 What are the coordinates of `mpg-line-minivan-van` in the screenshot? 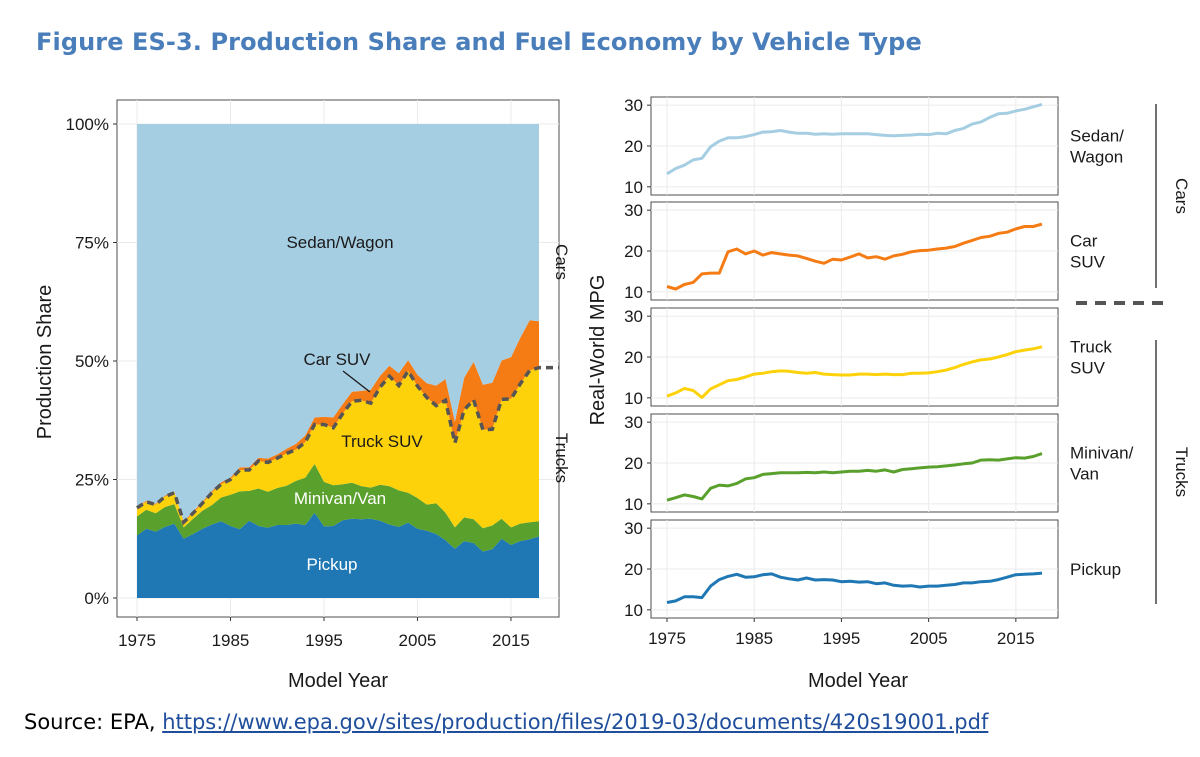 It's located at (854, 477).